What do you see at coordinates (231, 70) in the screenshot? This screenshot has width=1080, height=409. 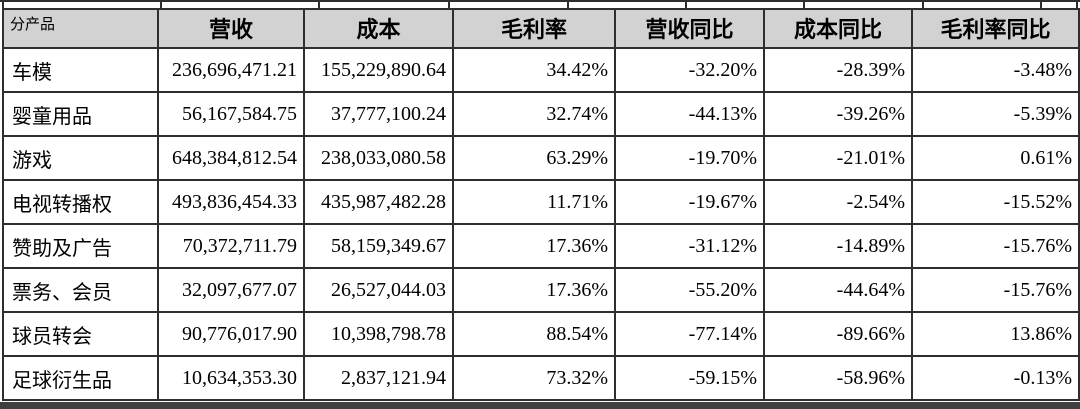 I see `value-cell: 236,696,471.21` at bounding box center [231, 70].